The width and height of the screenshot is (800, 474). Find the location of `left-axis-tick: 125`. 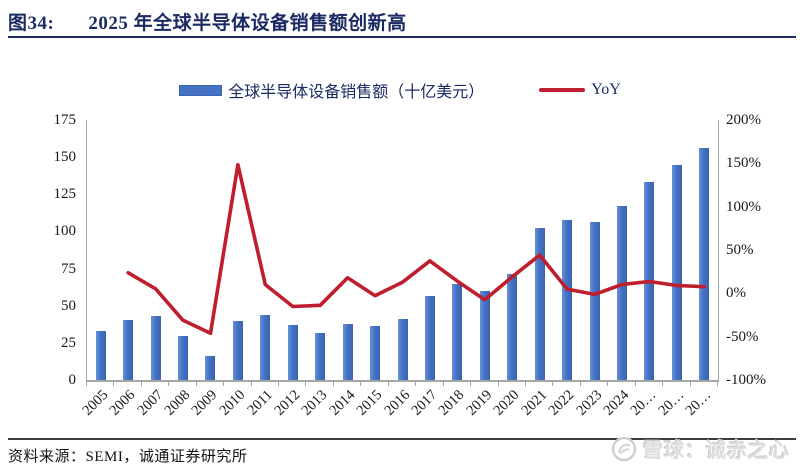

left-axis-tick: 125 is located at coordinates (65, 194).